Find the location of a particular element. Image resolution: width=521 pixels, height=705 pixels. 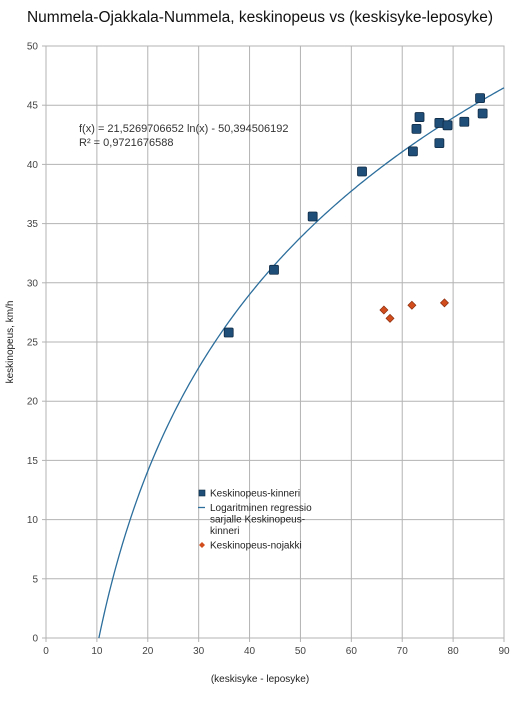

x-tick-label: 70 is located at coordinates (403, 651).